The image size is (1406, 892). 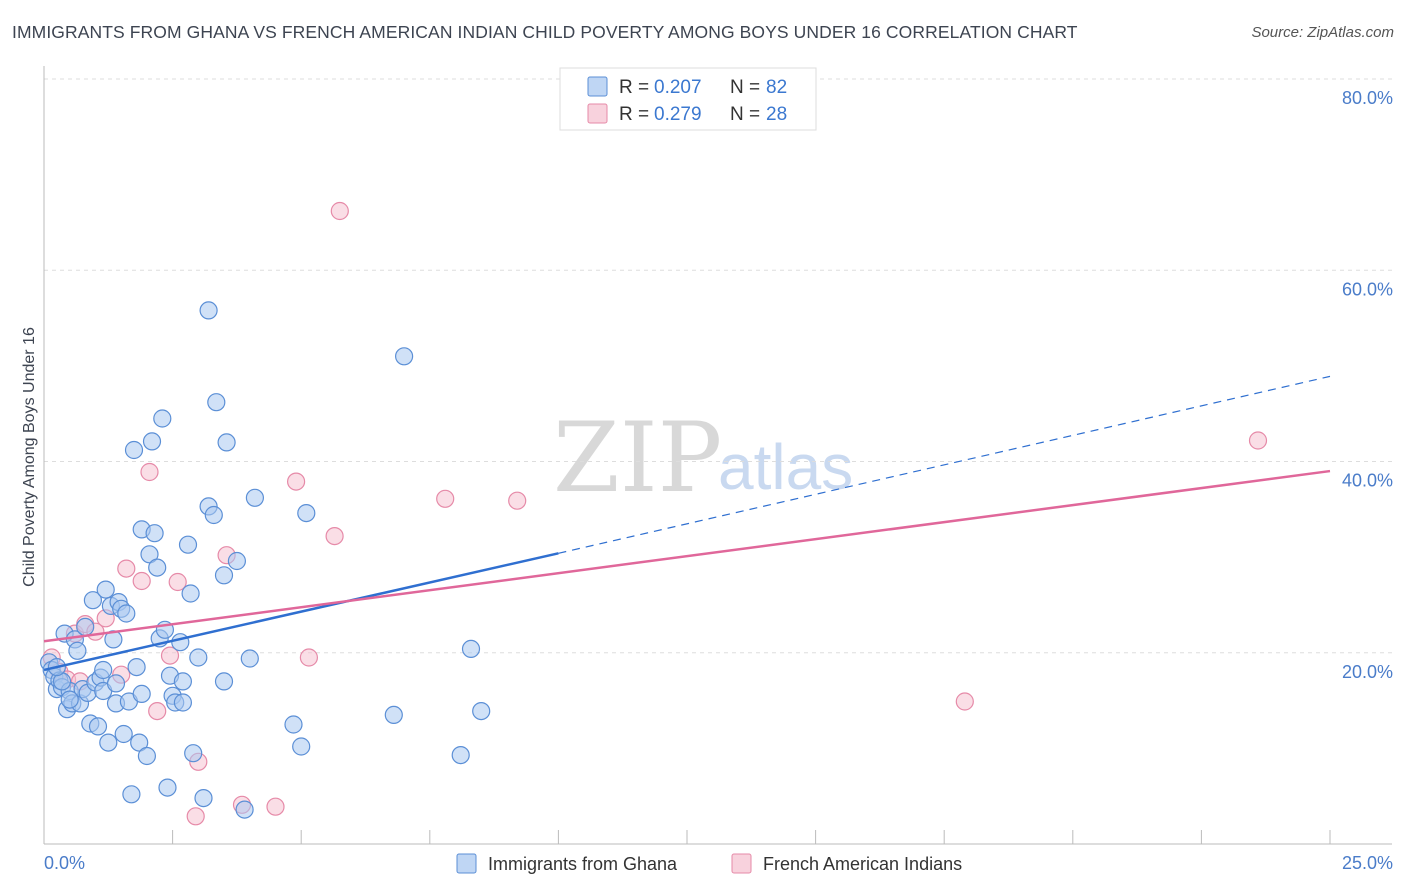 What do you see at coordinates (678, 87) in the screenshot?
I see `legend-r-value: 0.207` at bounding box center [678, 87].